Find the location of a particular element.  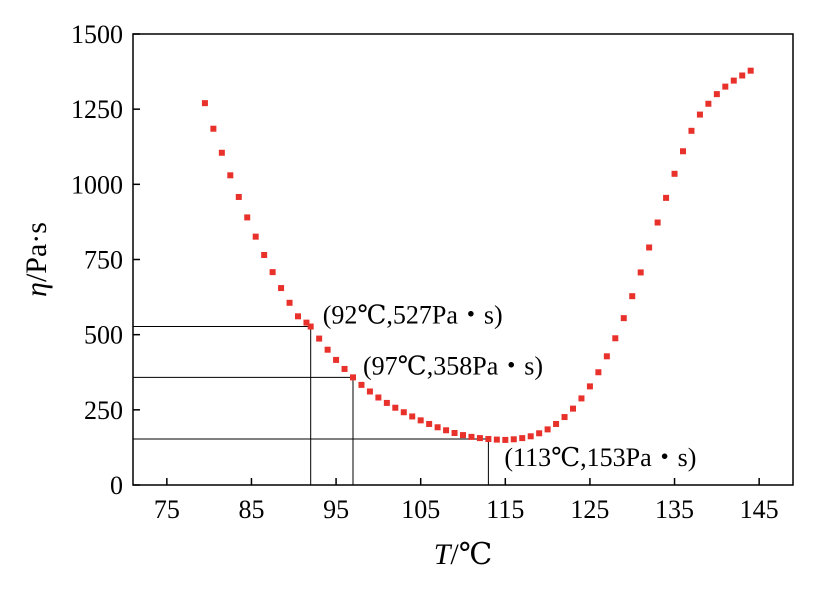

x-tick-label: 85 is located at coordinates (251, 509).